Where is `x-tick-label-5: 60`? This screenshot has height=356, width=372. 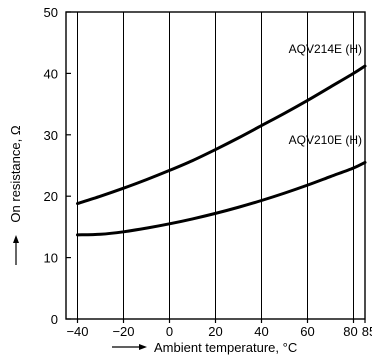
x-tick-label-5: 60 is located at coordinates (307, 331).